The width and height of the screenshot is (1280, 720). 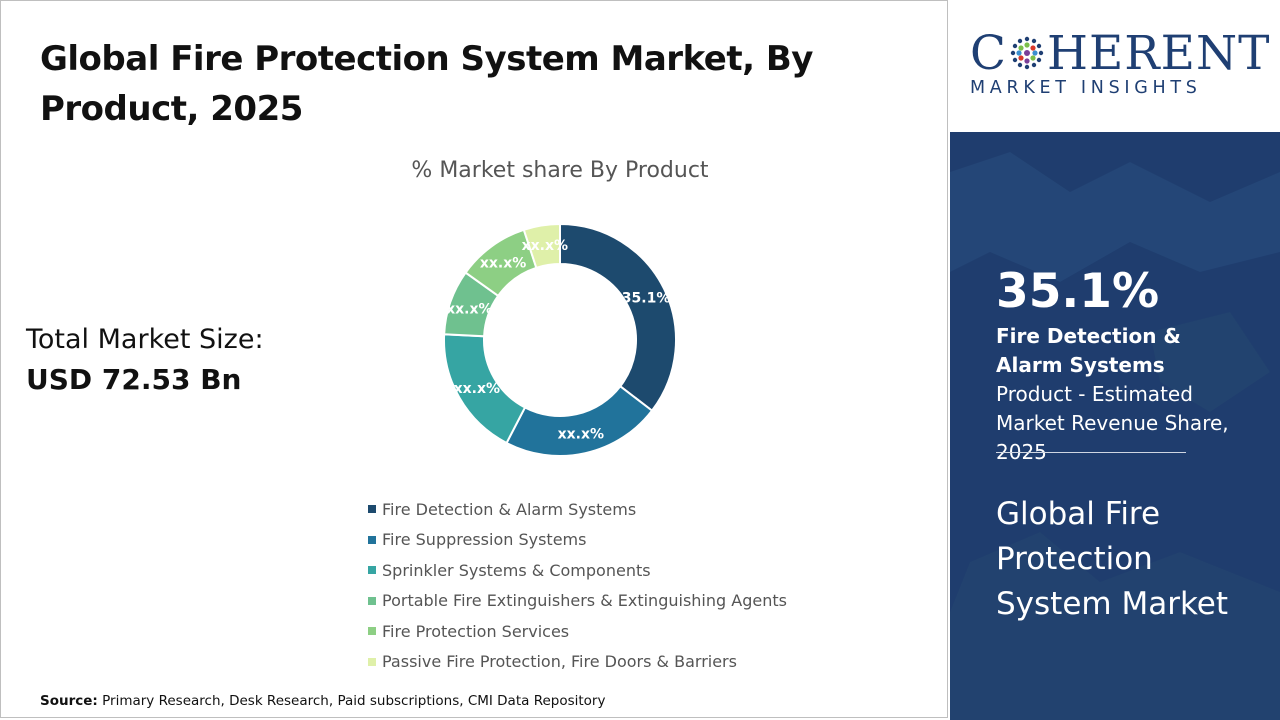 I want to click on source-label: Source:, so click(x=69, y=701).